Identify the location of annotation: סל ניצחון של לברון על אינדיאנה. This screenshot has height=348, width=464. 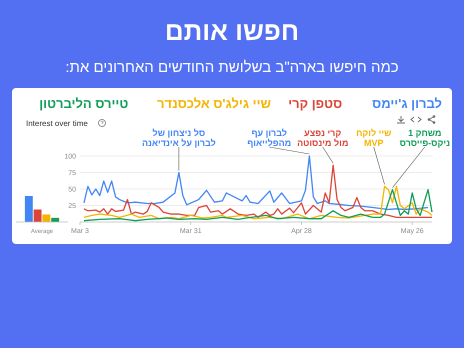
(179, 138).